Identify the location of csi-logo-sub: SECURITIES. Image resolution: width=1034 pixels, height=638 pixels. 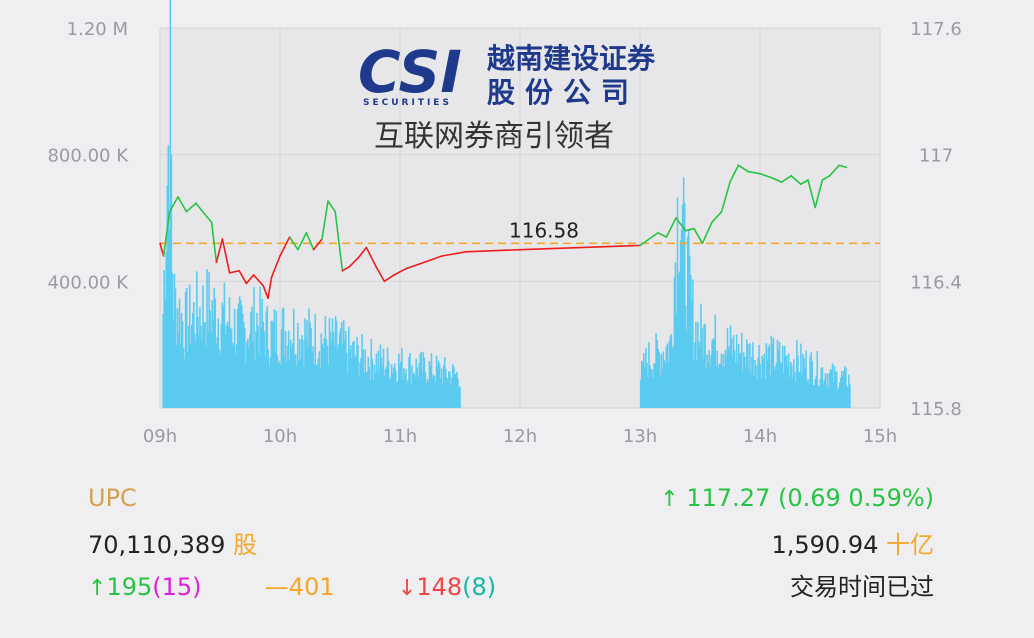
(407, 103).